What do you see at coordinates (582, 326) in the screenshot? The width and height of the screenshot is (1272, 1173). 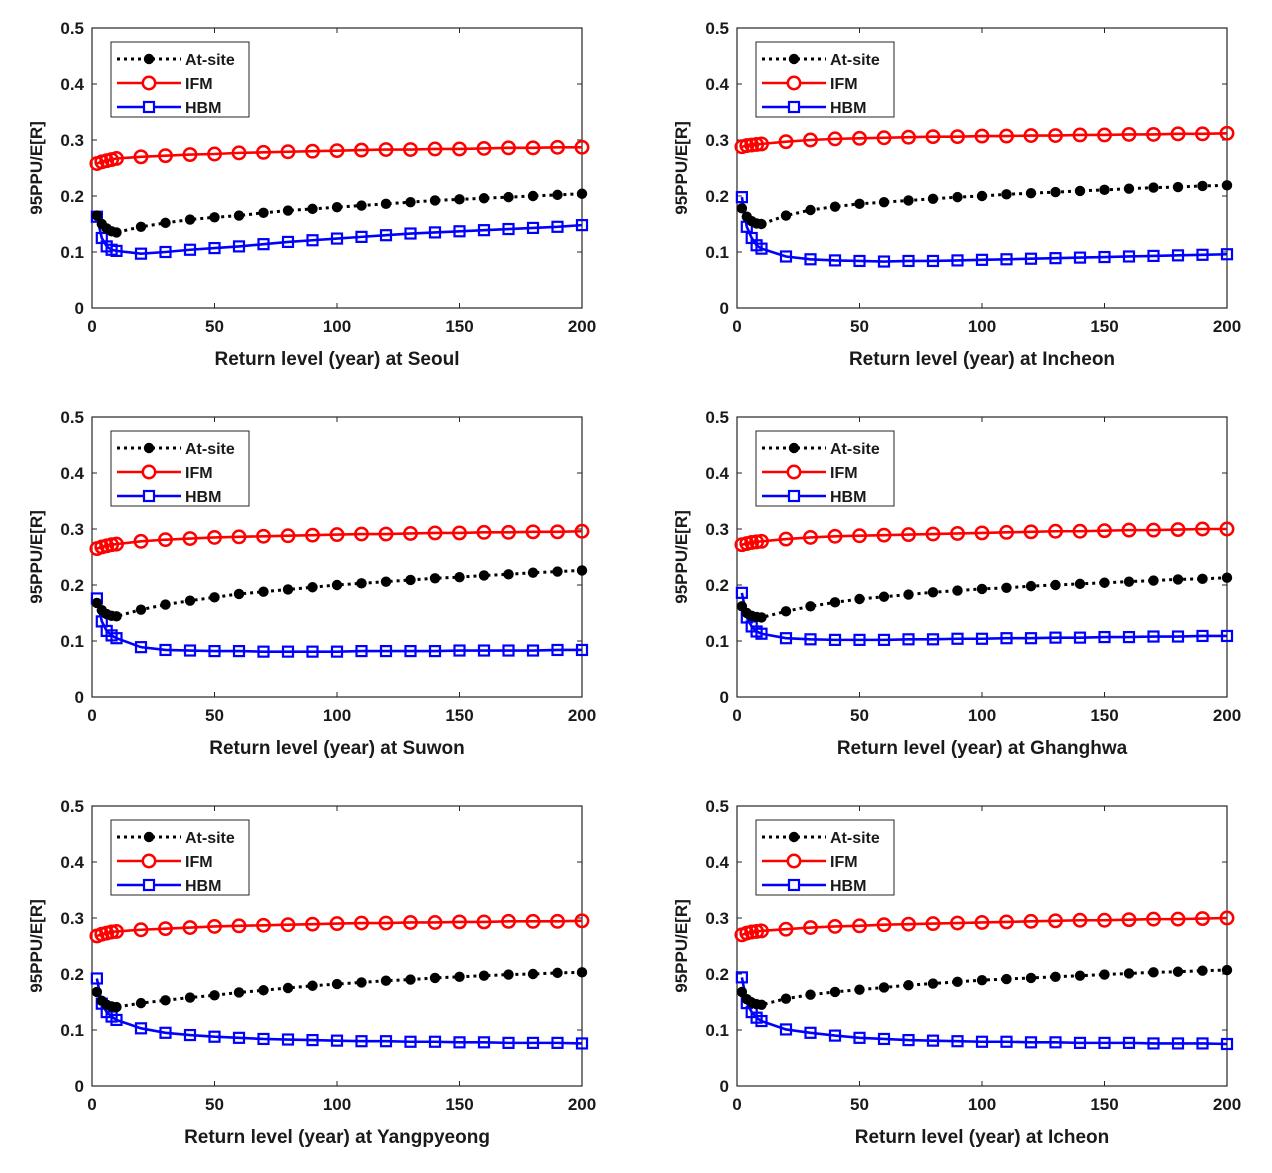 I see `x-tick-label: 200` at bounding box center [582, 326].